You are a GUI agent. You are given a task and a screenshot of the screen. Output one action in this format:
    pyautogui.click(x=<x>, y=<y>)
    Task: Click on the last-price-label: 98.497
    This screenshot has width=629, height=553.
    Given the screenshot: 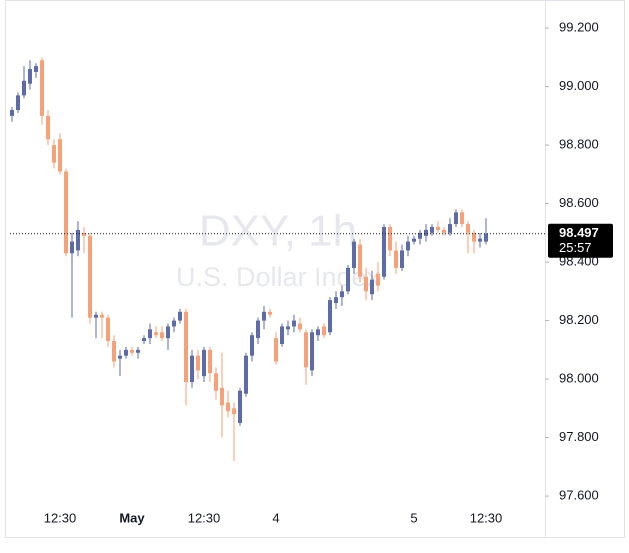 What is the action you would take?
    pyautogui.click(x=579, y=232)
    